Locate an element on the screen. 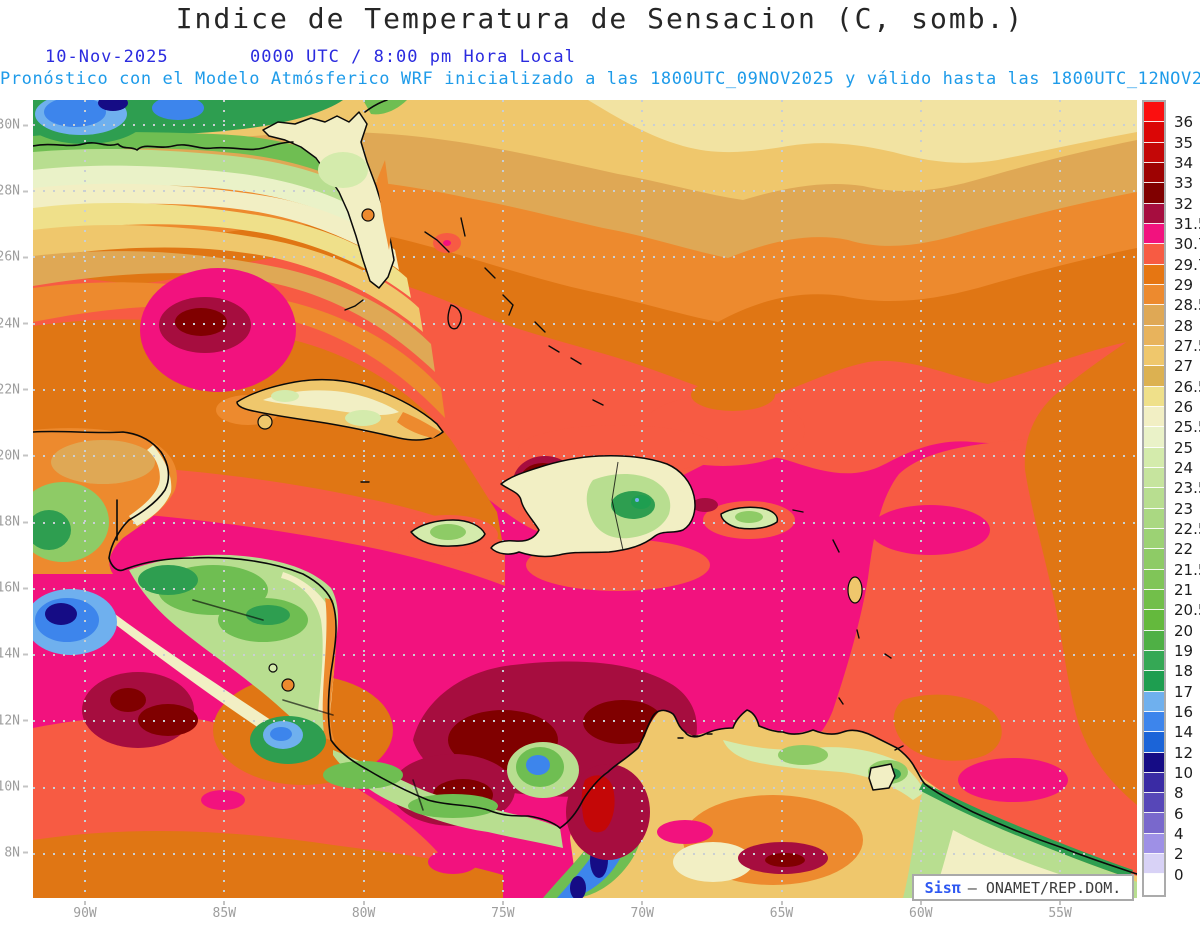 The height and width of the screenshot is (927, 1200). lat-tick-label: 24N is located at coordinates (14, 323).